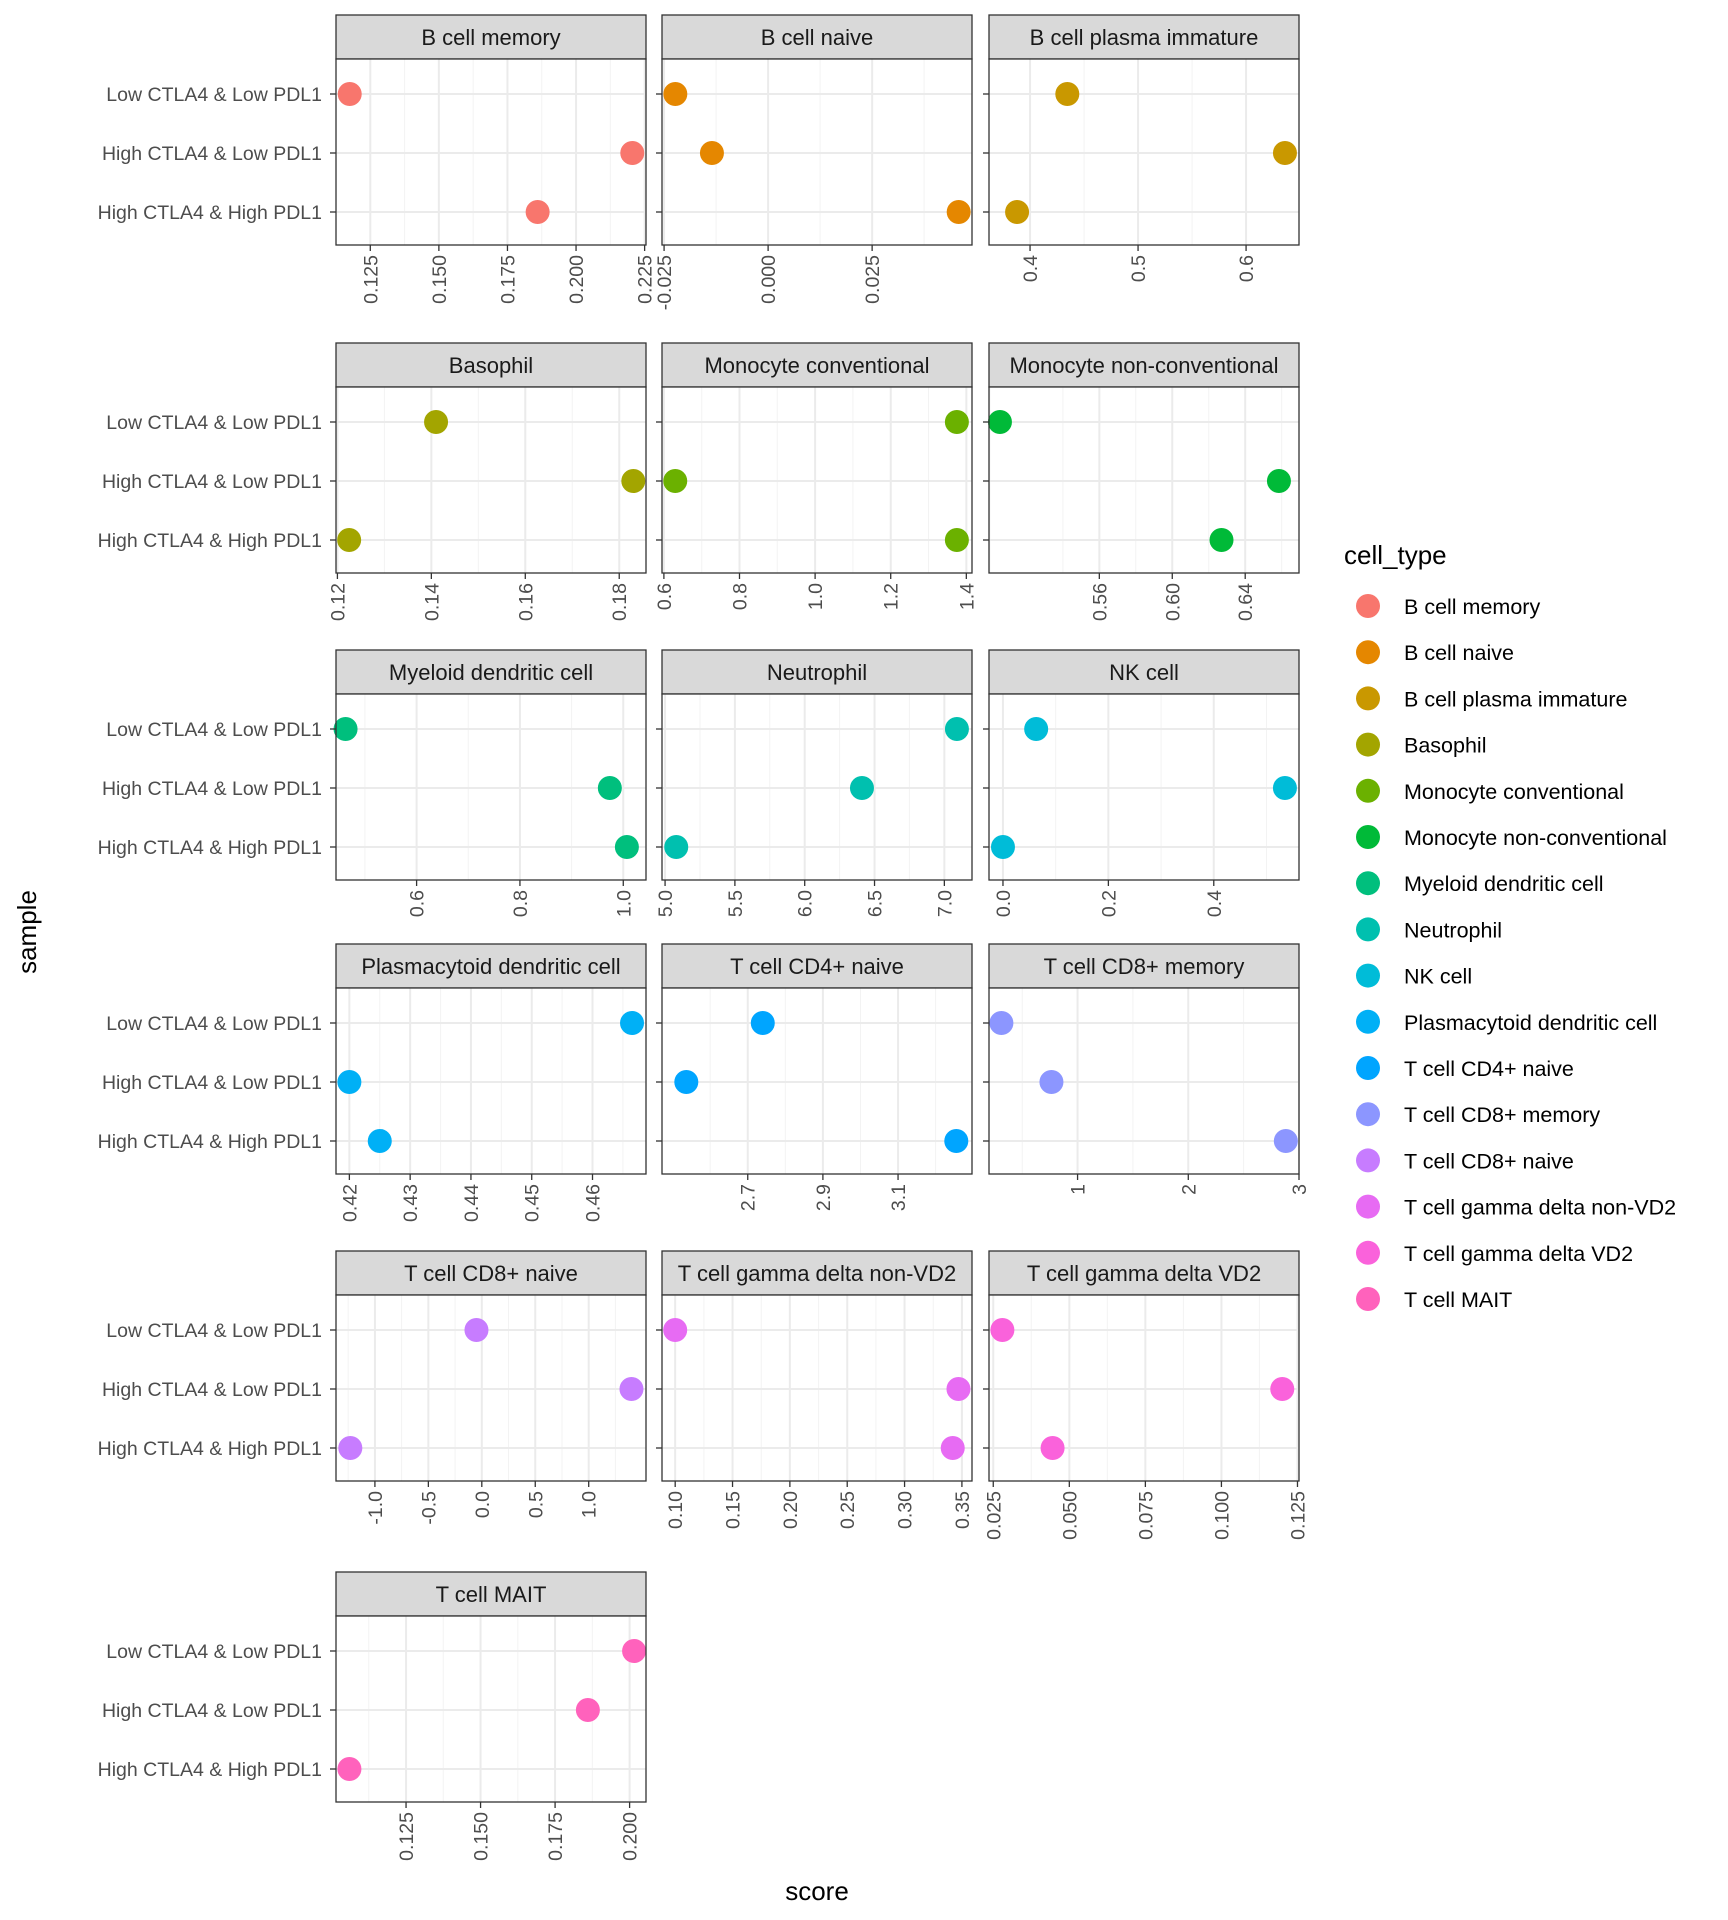 The height and width of the screenshot is (1920, 1728). Describe the element at coordinates (1070, 1515) in the screenshot. I see `x-tick-label: 0.050` at that location.